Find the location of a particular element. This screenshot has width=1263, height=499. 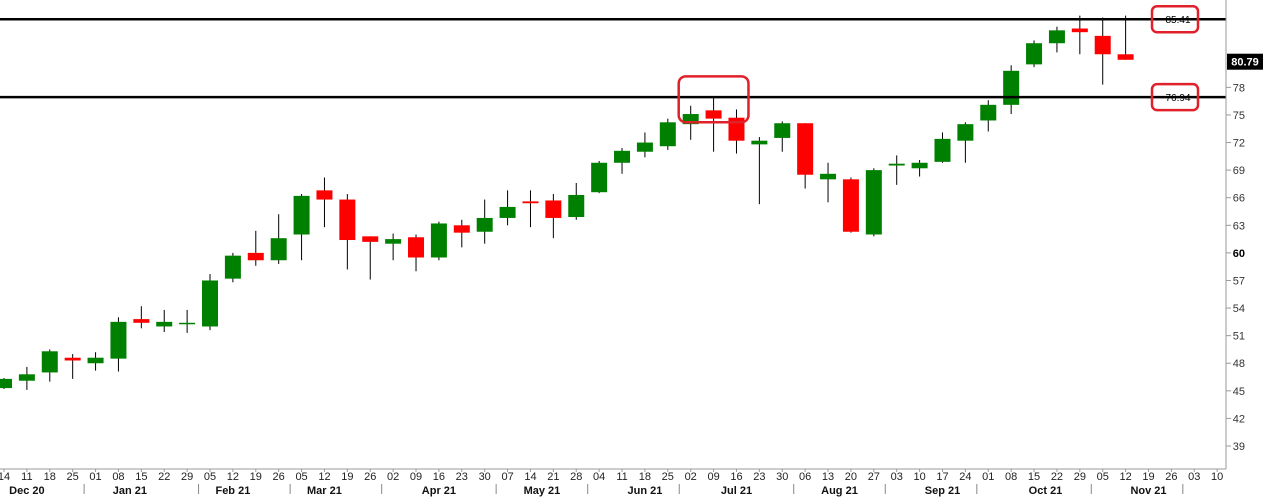

pattern-highlight-box is located at coordinates (713, 99).